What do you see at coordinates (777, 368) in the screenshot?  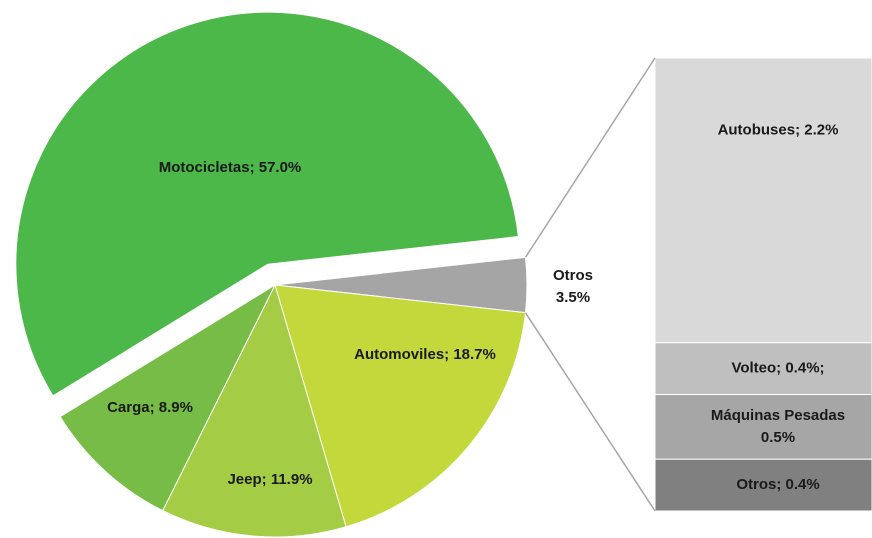 I see `breakdown-label: Volteo; 0.4%;` at bounding box center [777, 368].